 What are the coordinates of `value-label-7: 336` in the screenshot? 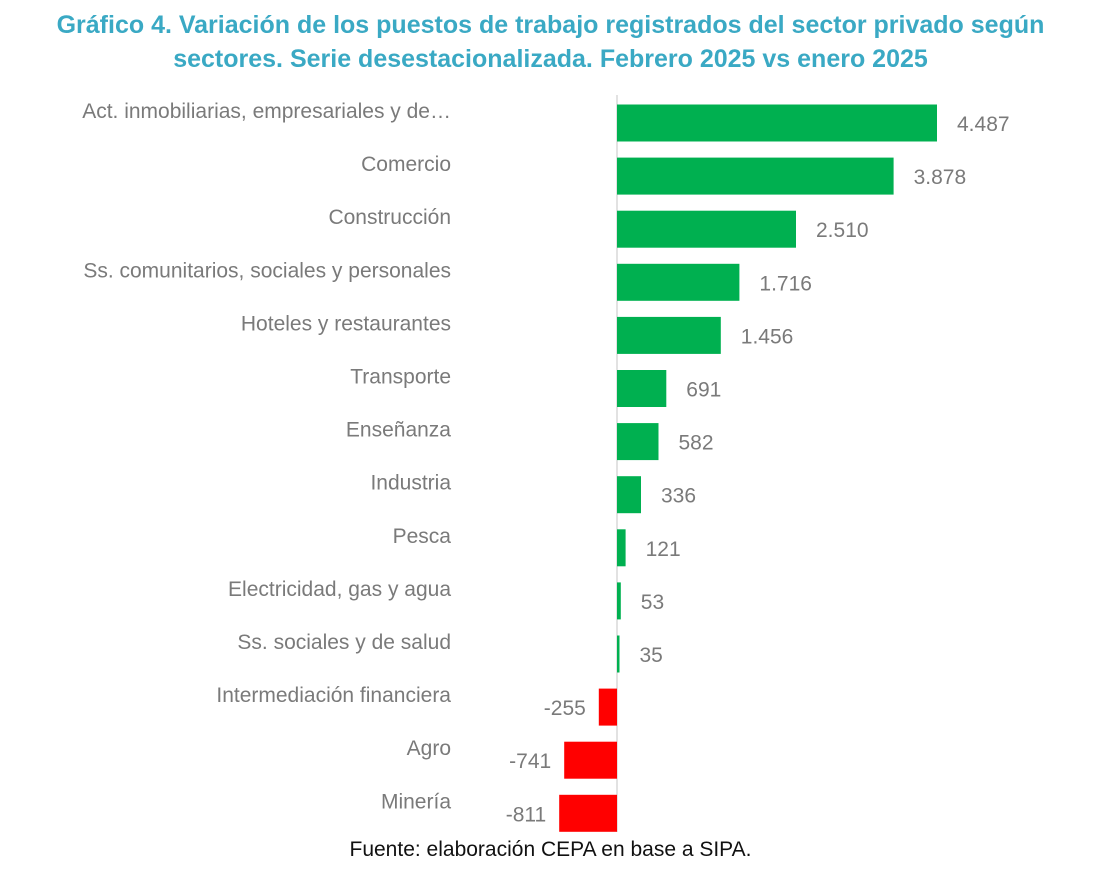 It's located at (678, 496).